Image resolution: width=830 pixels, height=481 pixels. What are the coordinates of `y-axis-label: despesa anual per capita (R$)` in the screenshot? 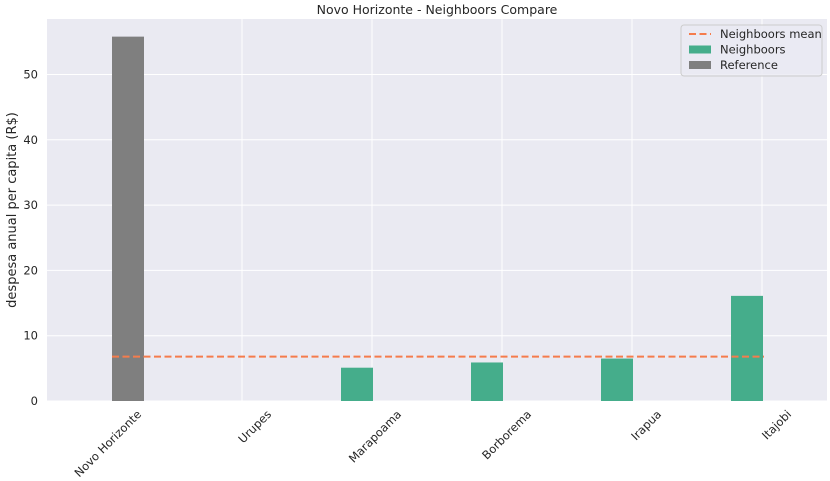 It's located at (12, 210).